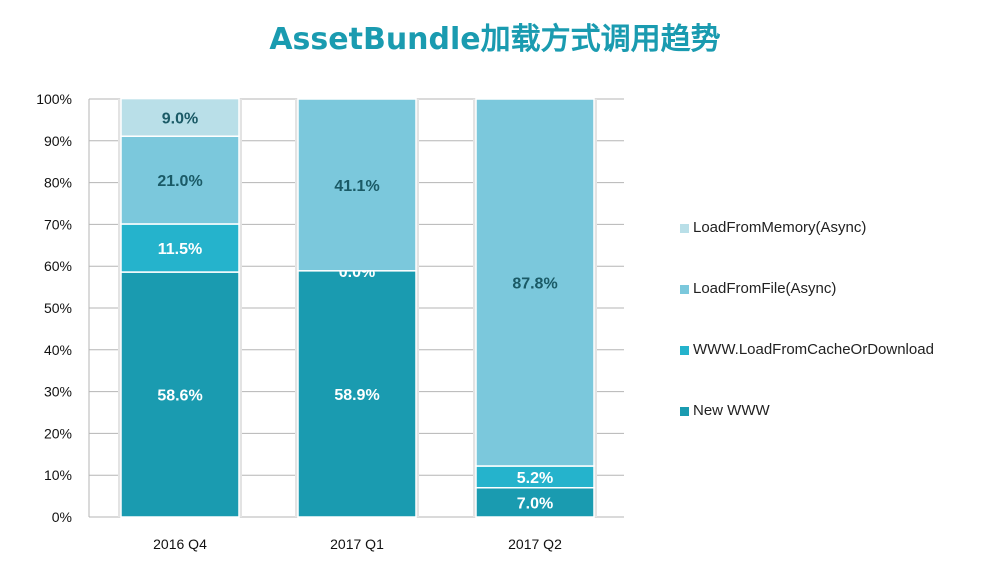 This screenshot has width=990, height=567. Describe the element at coordinates (780, 227) in the screenshot. I see `legend-label: LoadFromMemory(Async)` at that location.